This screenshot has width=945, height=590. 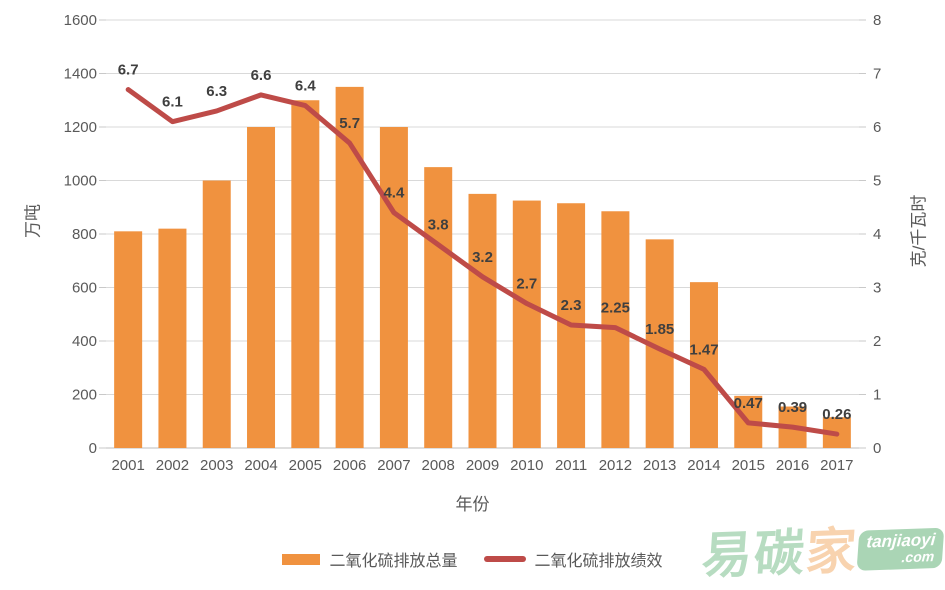 I want to click on line-data-label-2016: 0.39, so click(x=792, y=407).